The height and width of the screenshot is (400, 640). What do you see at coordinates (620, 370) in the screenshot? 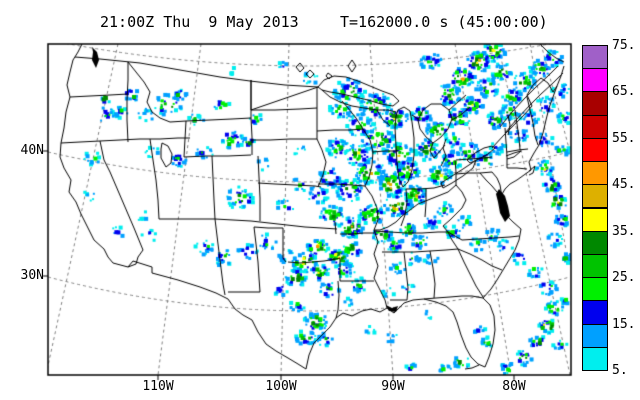
I see `colorbar-label: 5.` at bounding box center [620, 370].